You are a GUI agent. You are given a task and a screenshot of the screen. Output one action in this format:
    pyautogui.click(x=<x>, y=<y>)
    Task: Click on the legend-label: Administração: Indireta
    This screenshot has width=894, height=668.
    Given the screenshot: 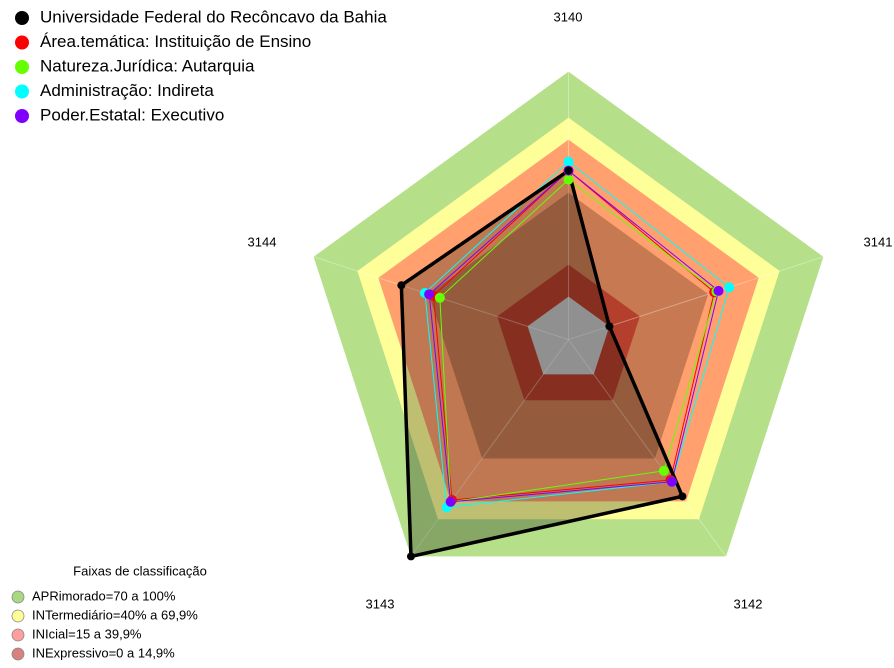 What is the action you would take?
    pyautogui.click(x=127, y=90)
    